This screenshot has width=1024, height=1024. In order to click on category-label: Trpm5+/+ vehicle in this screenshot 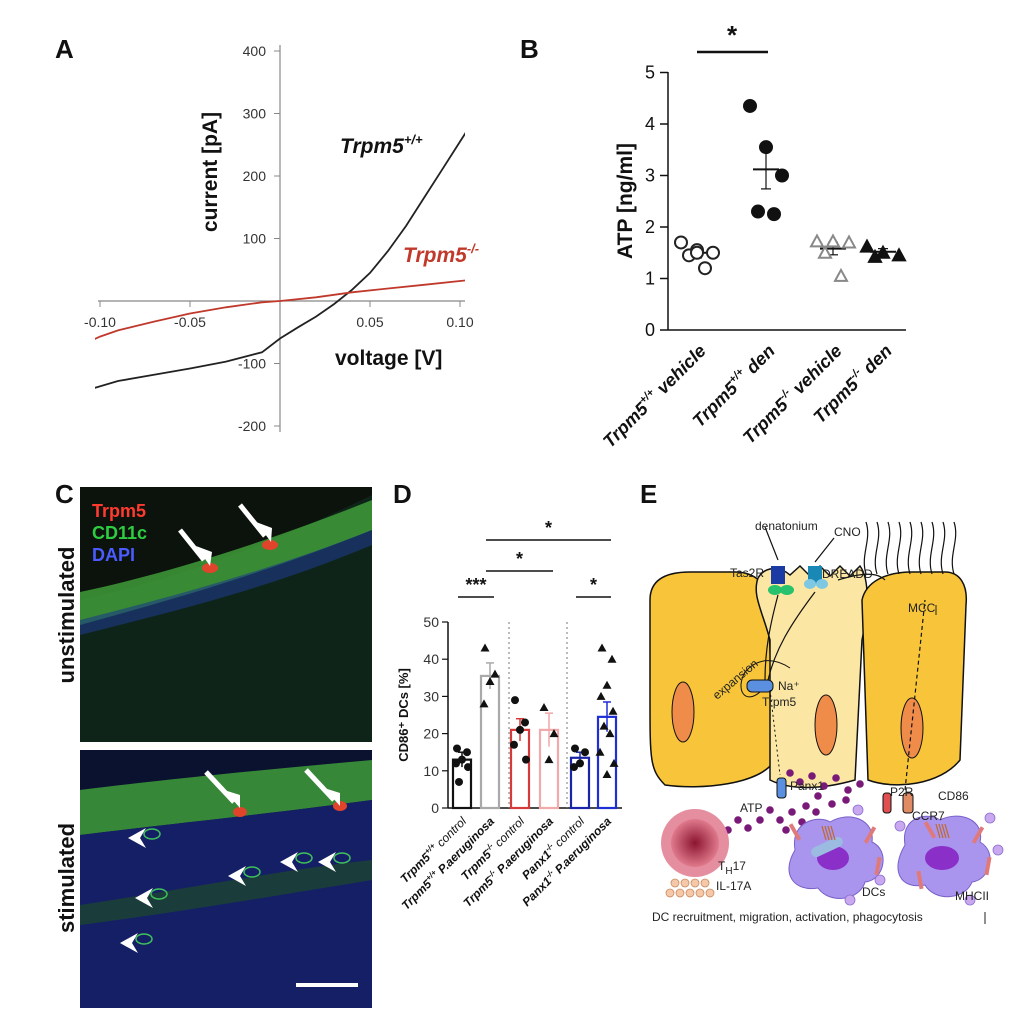, I will do `click(653, 395)`.